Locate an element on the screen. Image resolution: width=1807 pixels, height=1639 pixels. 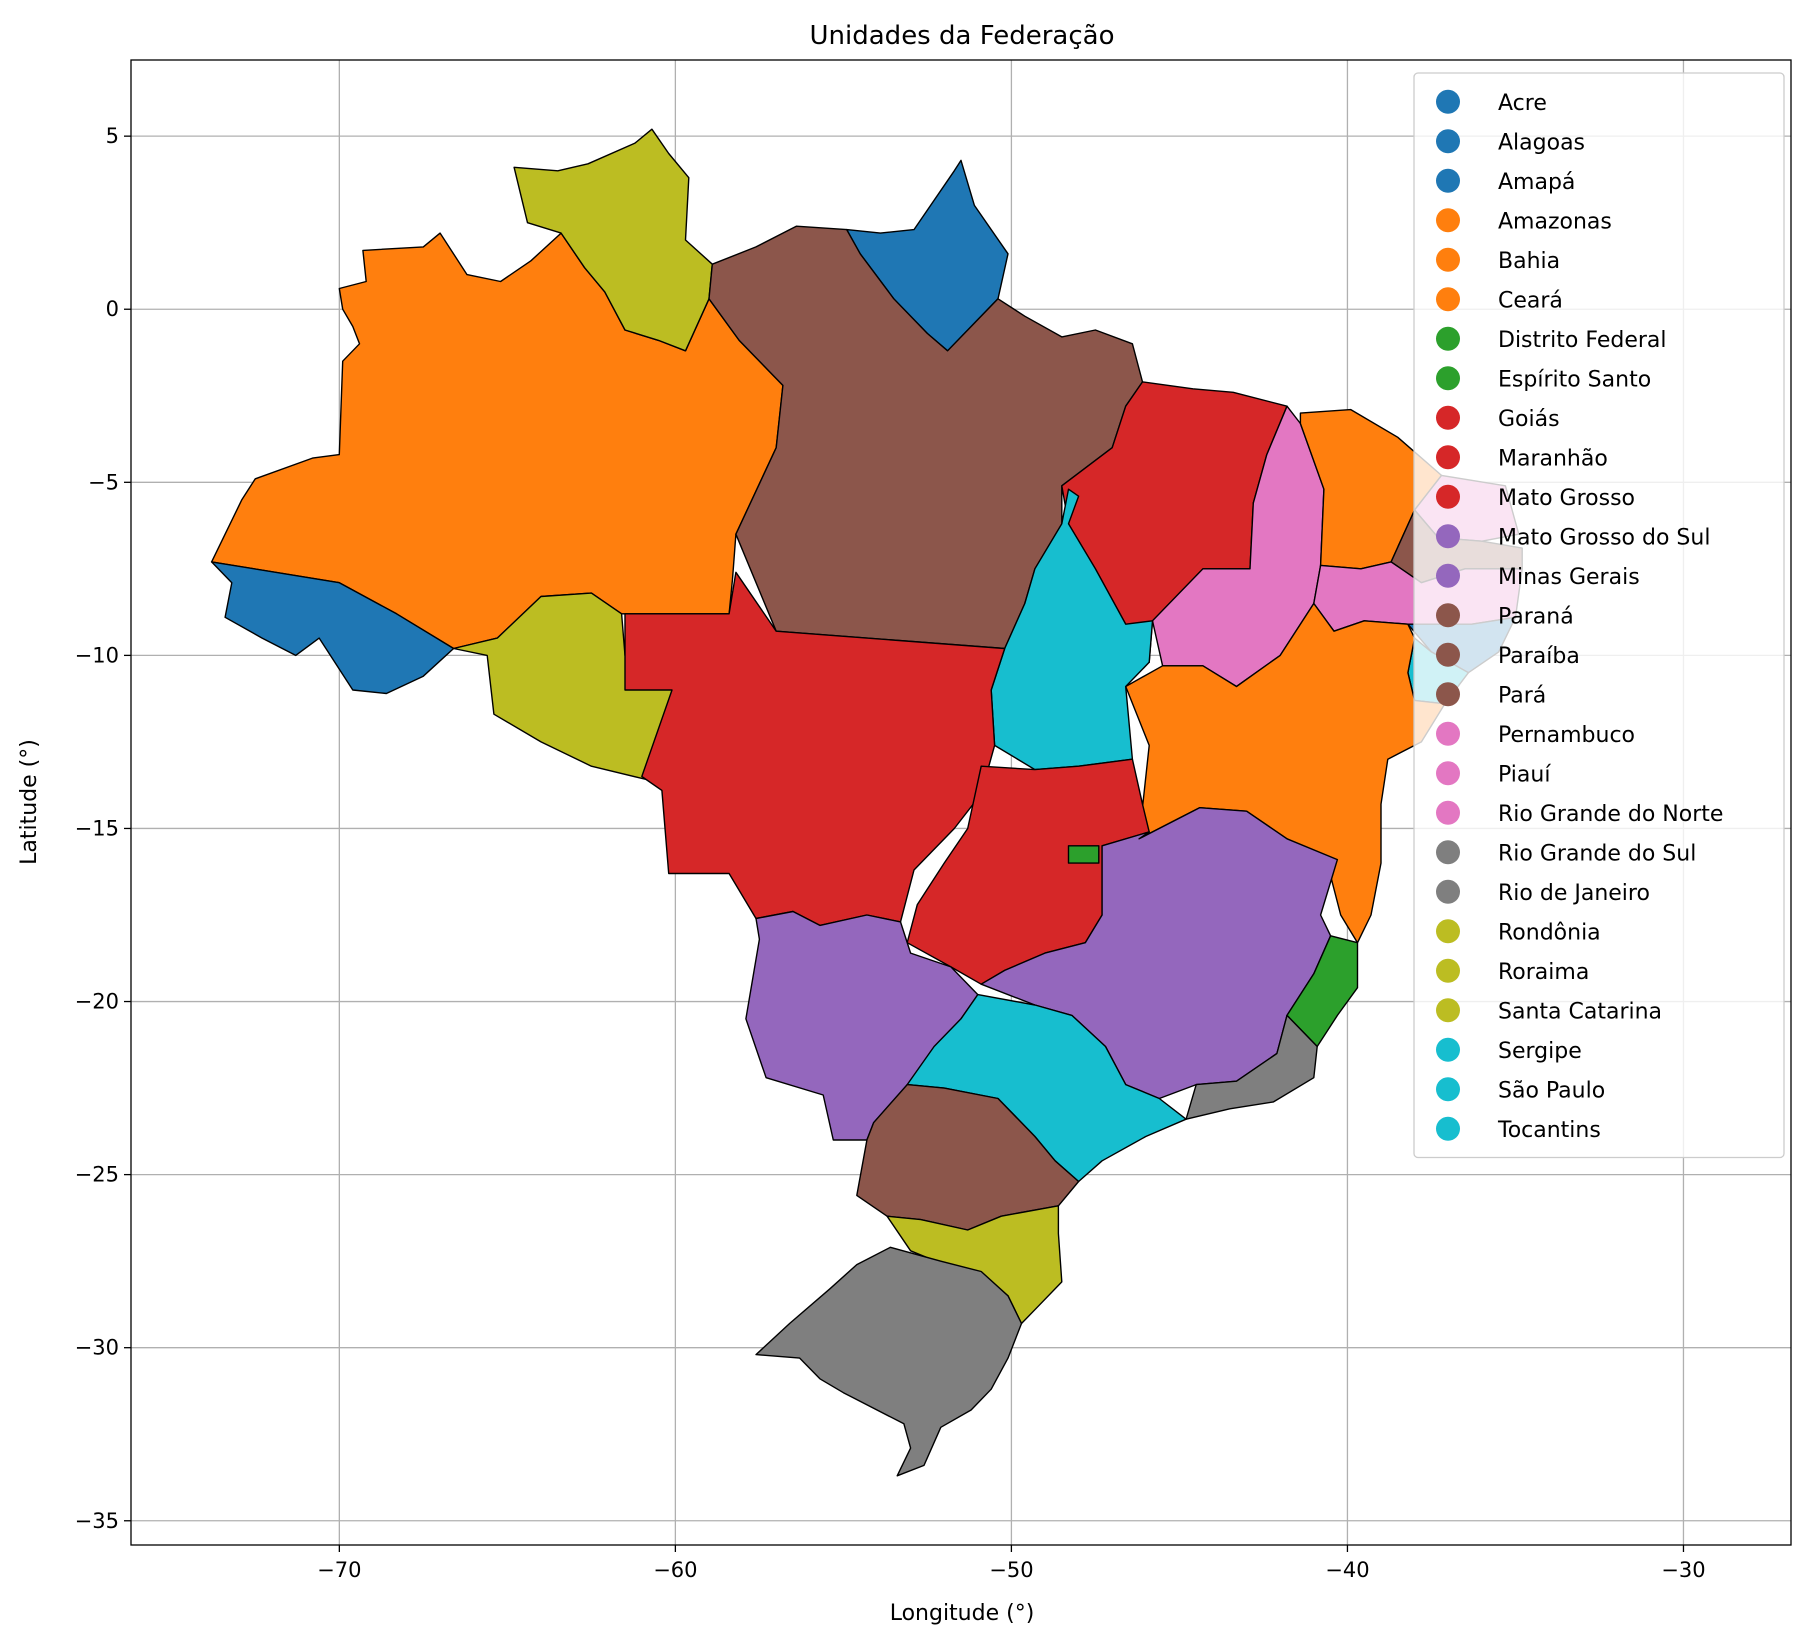
legend-label: Tocantins is located at coordinates (1549, 1130).